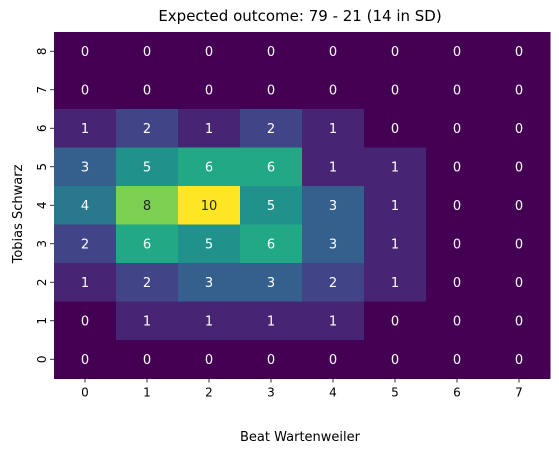  Describe the element at coordinates (42, 167) in the screenshot. I see `y-tick-label: 5` at that location.